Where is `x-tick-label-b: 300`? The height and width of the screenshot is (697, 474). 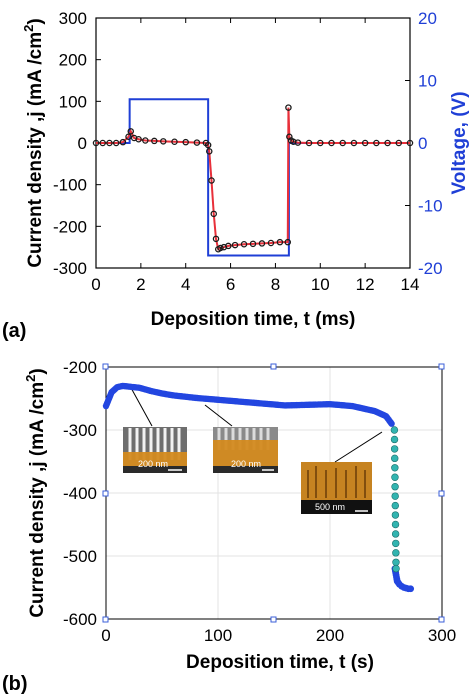
x-tick-label-b: 300 is located at coordinates (442, 635).